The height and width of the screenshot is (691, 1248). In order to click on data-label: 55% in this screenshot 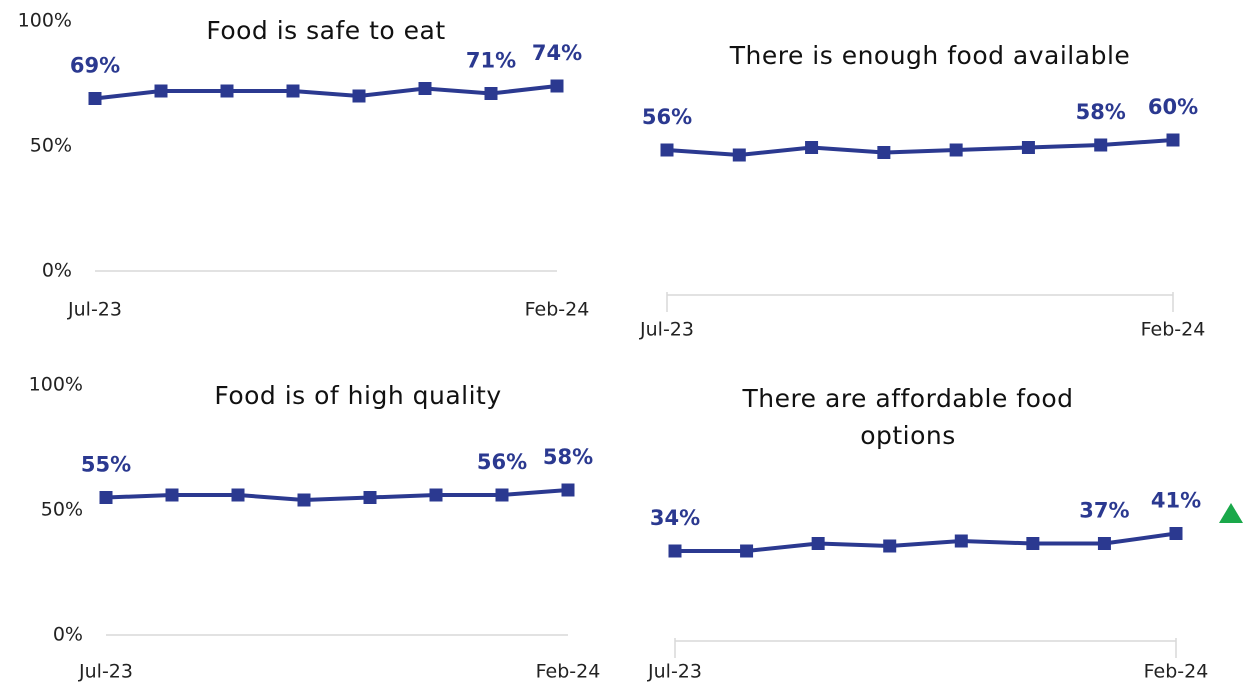, I will do `click(106, 465)`.